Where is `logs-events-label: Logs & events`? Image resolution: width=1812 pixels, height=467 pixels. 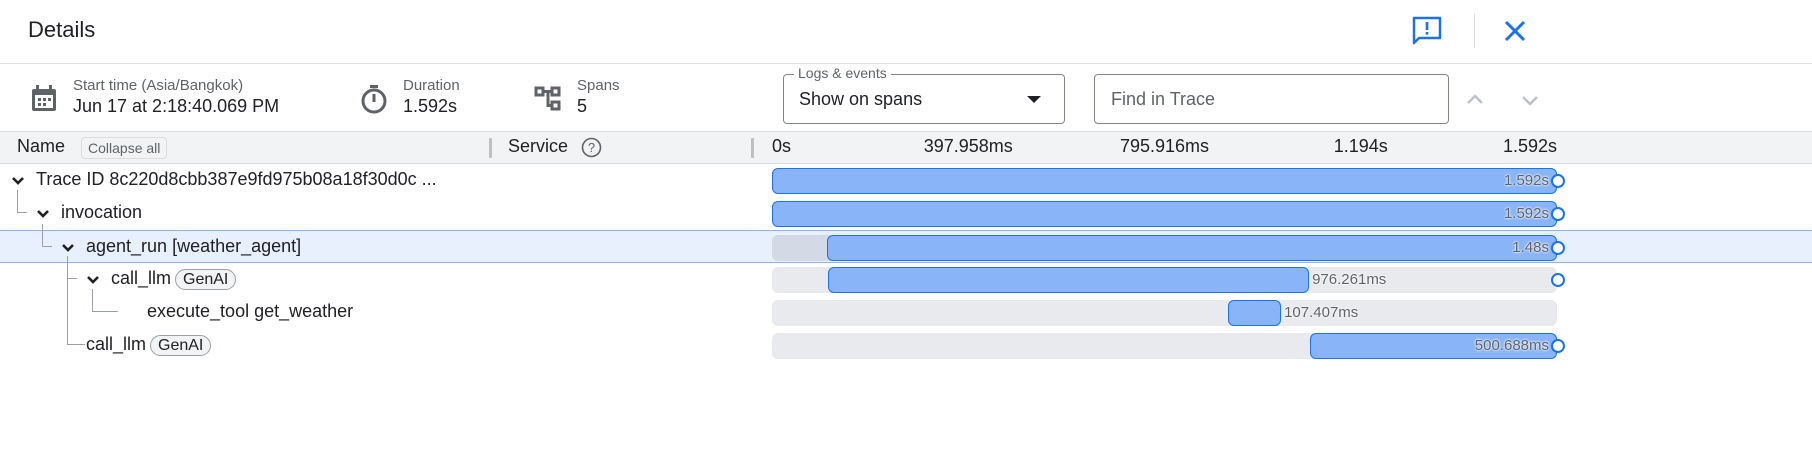 logs-events-label: Logs & events is located at coordinates (842, 73).